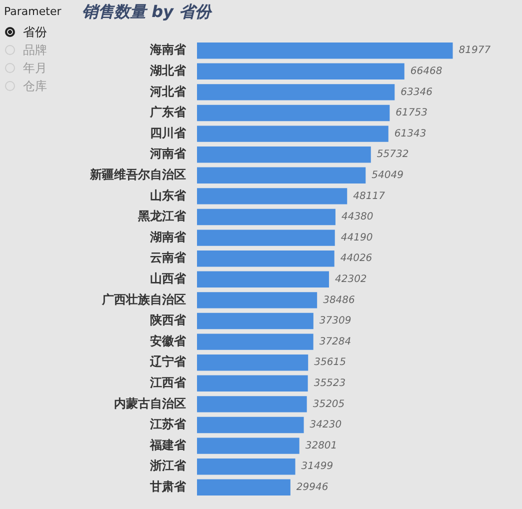  Describe the element at coordinates (168, 487) in the screenshot. I see `y-tick-label: 甘肃省` at that location.